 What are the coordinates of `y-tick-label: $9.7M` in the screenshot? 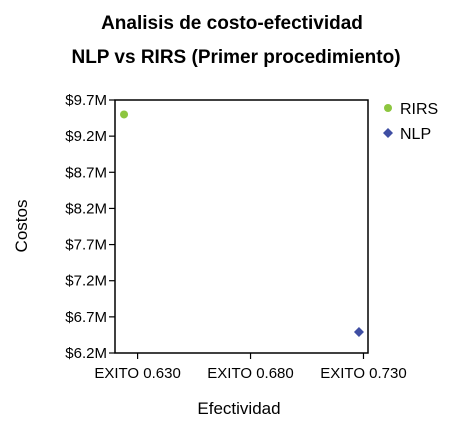 It's located at (86, 100).